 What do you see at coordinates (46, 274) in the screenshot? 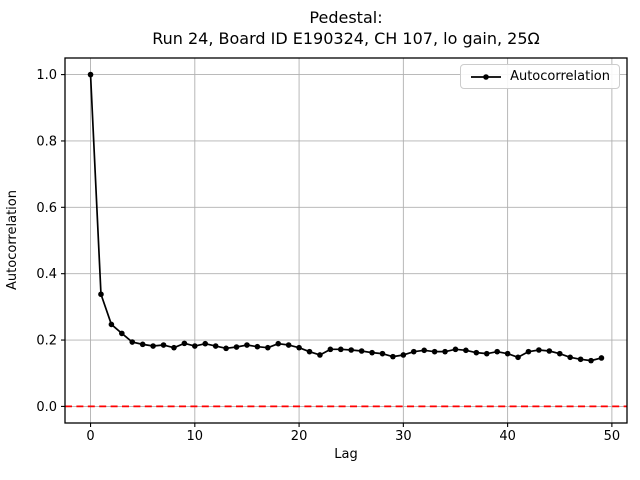
I see `y-tick-label: 0.4` at bounding box center [46, 274].